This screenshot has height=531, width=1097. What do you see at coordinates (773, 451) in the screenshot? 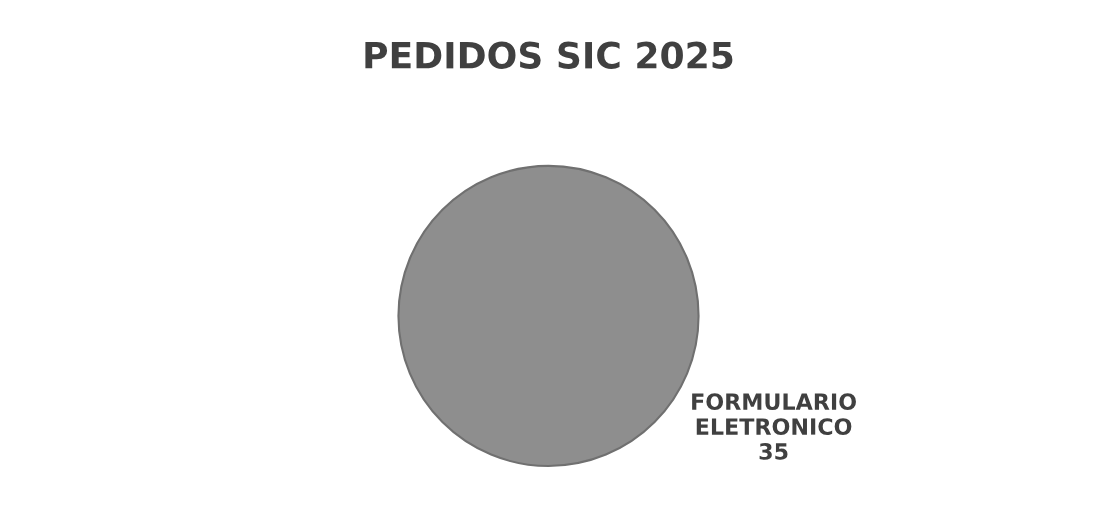
I see `data-label: 35` at bounding box center [773, 451].